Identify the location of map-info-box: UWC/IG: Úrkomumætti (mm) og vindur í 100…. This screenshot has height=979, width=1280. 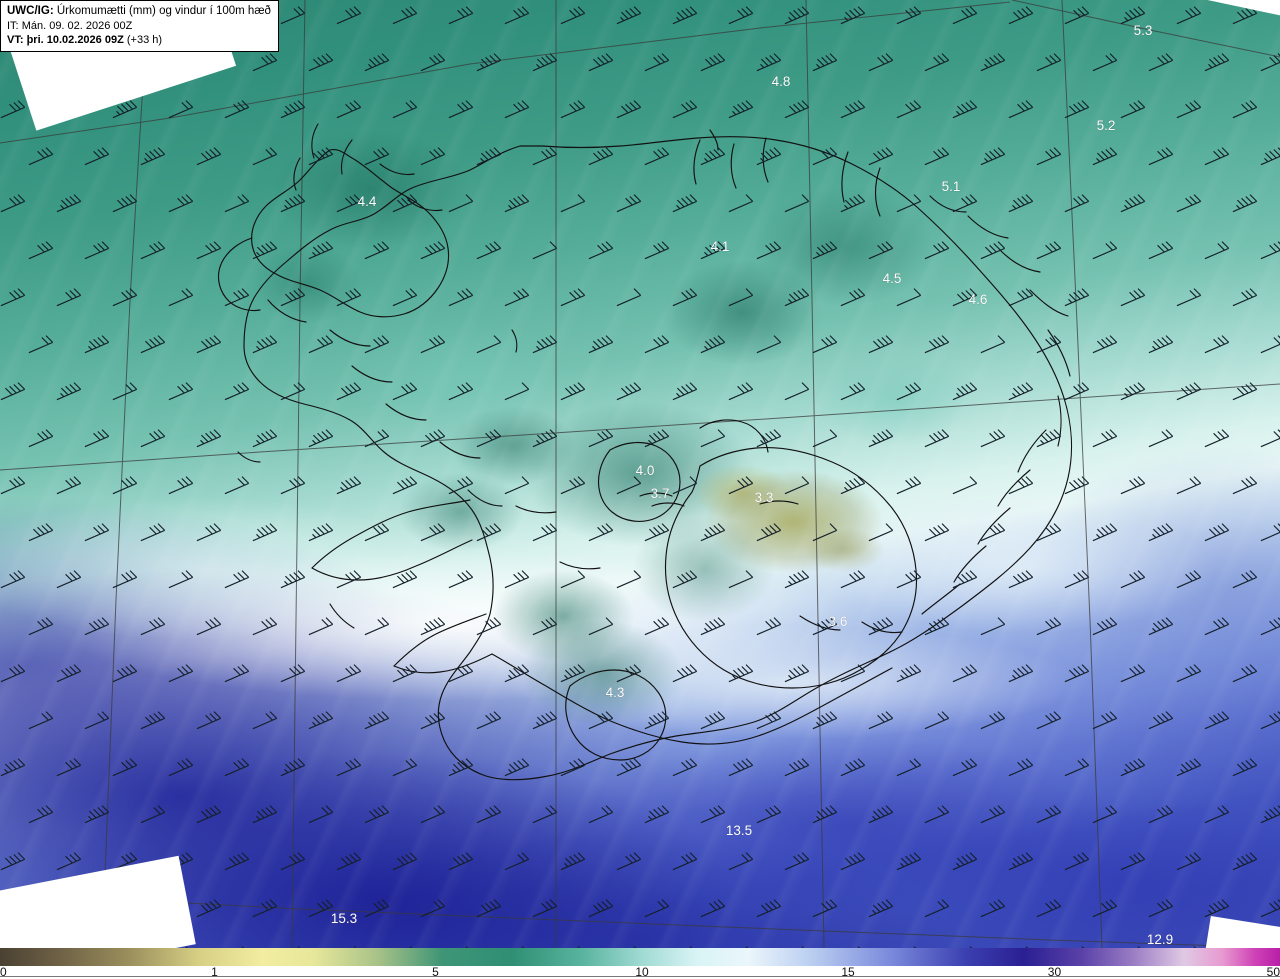
(139, 26).